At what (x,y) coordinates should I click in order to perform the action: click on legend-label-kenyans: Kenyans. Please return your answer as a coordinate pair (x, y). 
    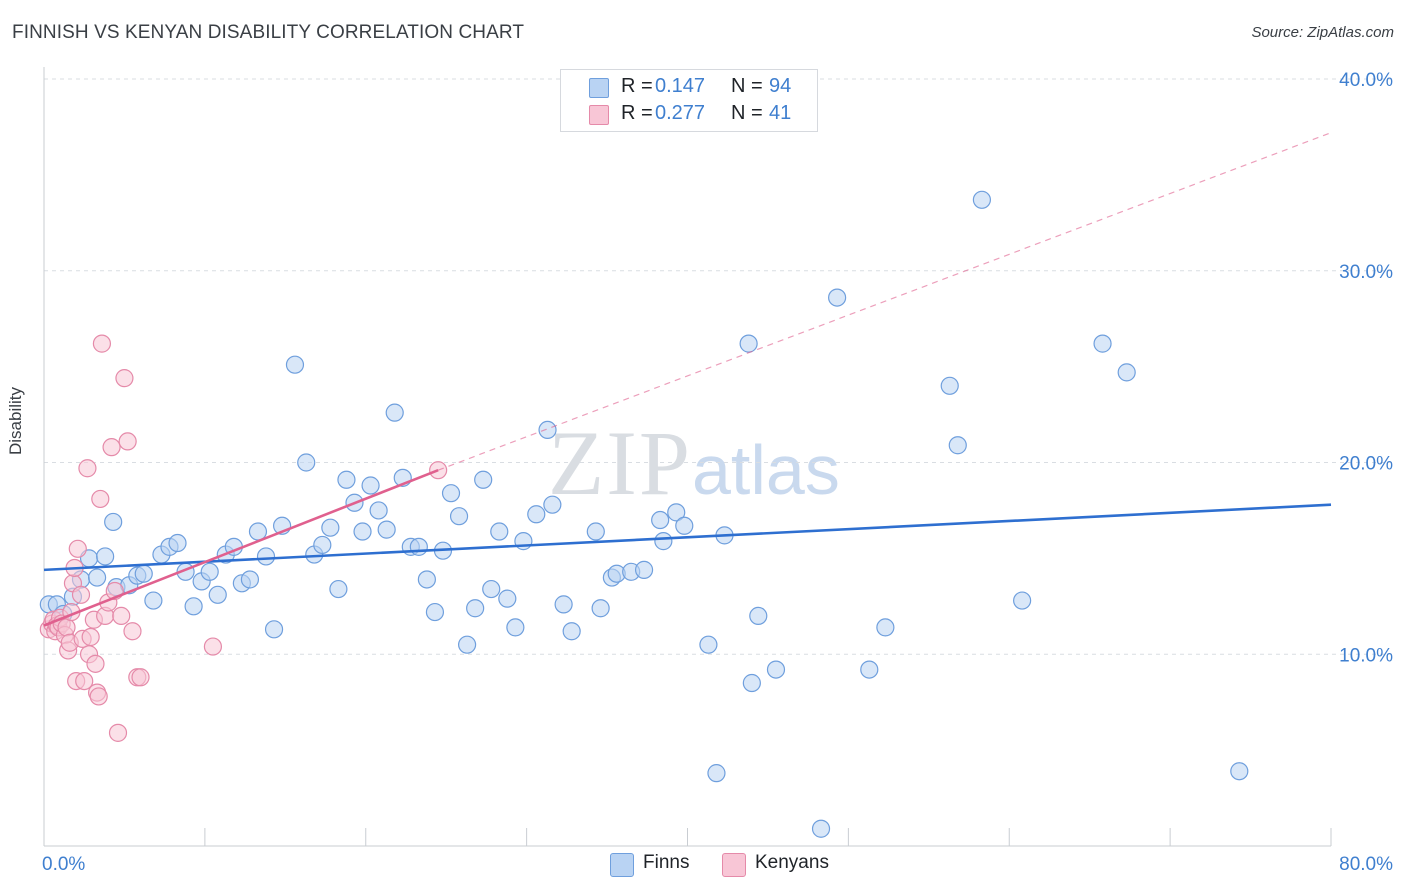
    Looking at the image, I should click on (792, 862).